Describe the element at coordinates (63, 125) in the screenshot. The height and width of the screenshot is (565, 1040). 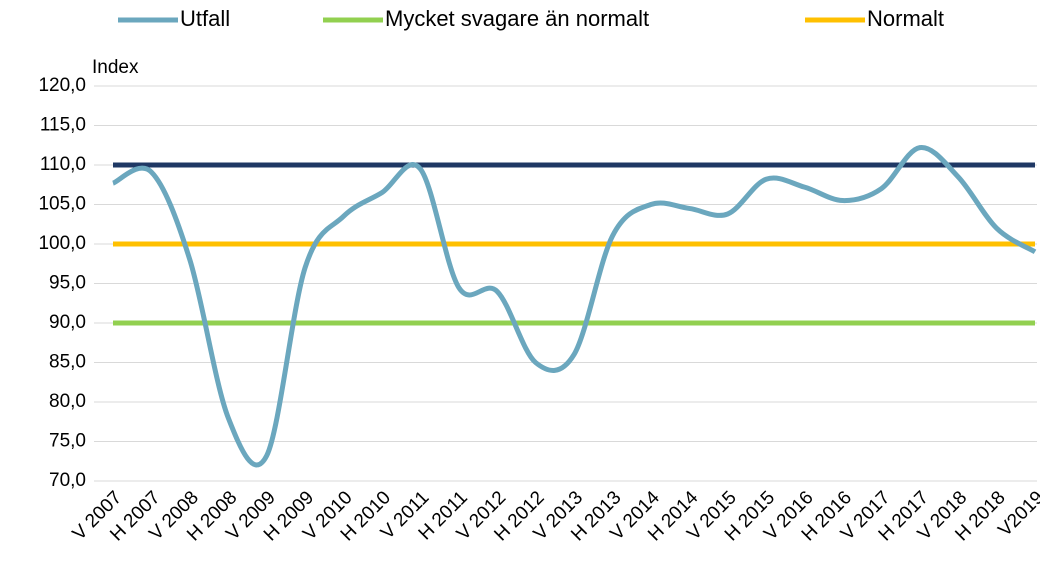
I see `y-tick-label: 115,0` at that location.